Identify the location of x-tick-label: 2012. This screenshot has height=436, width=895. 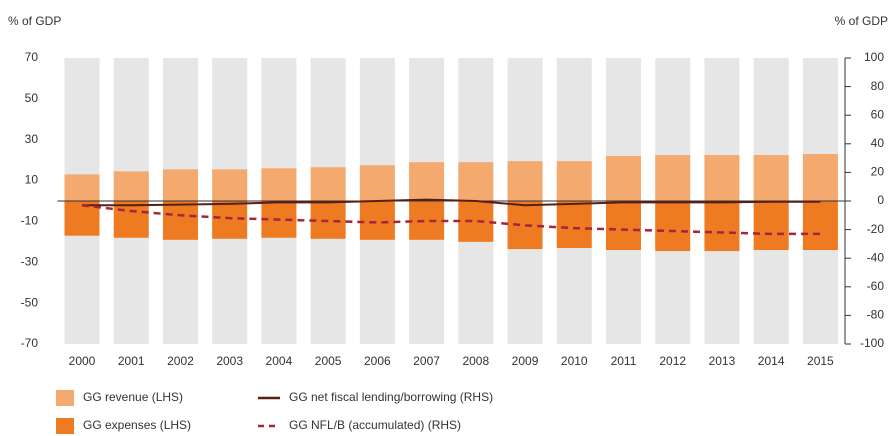
(672, 361).